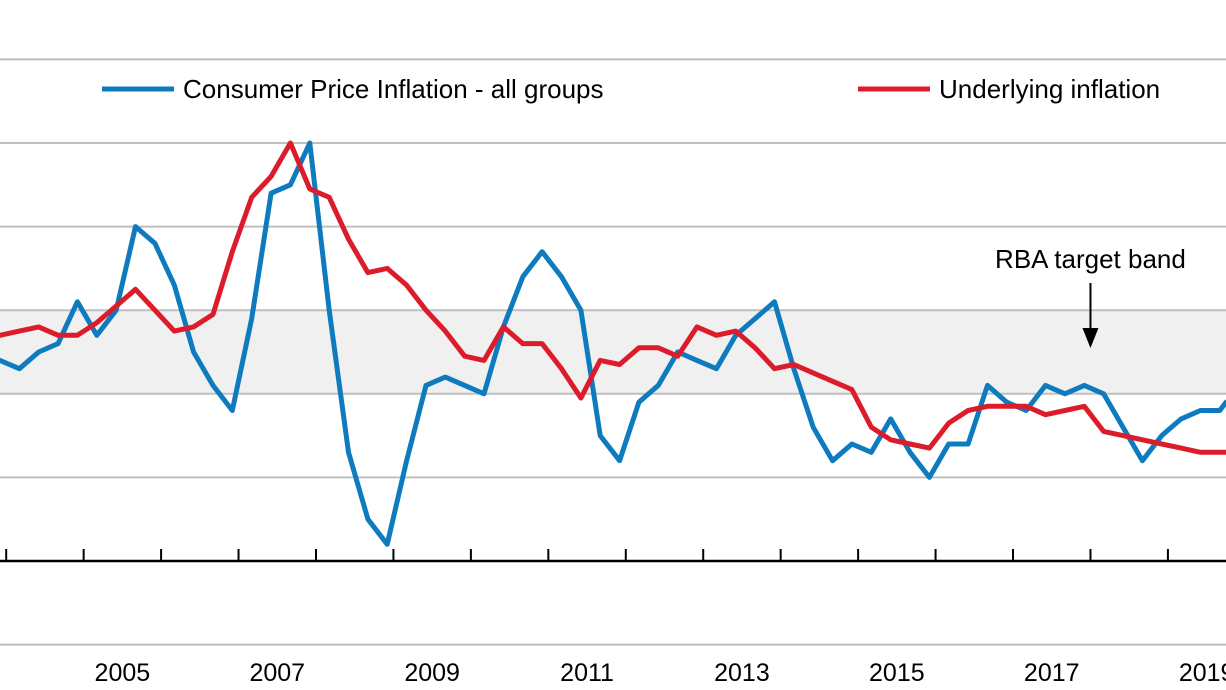 Image resolution: width=1226 pixels, height=690 pixels. Describe the element at coordinates (1090, 338) in the screenshot. I see `annotation-arrow-head` at that location.